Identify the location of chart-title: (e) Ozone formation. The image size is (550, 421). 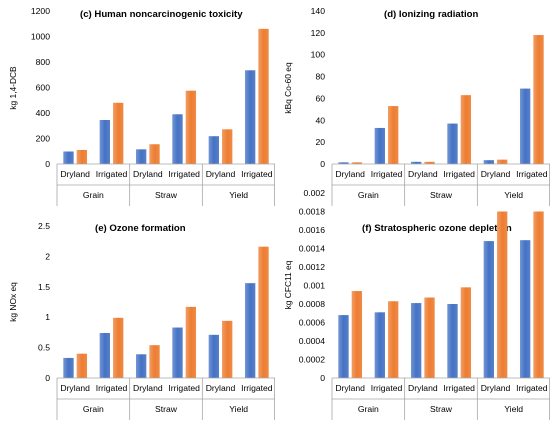
(140, 228).